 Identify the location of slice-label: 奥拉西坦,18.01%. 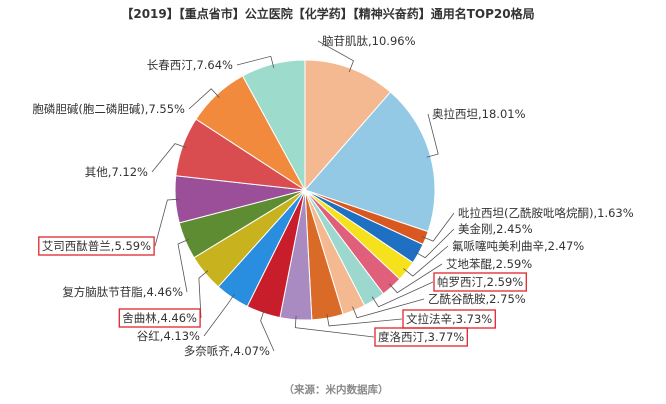
(479, 114).